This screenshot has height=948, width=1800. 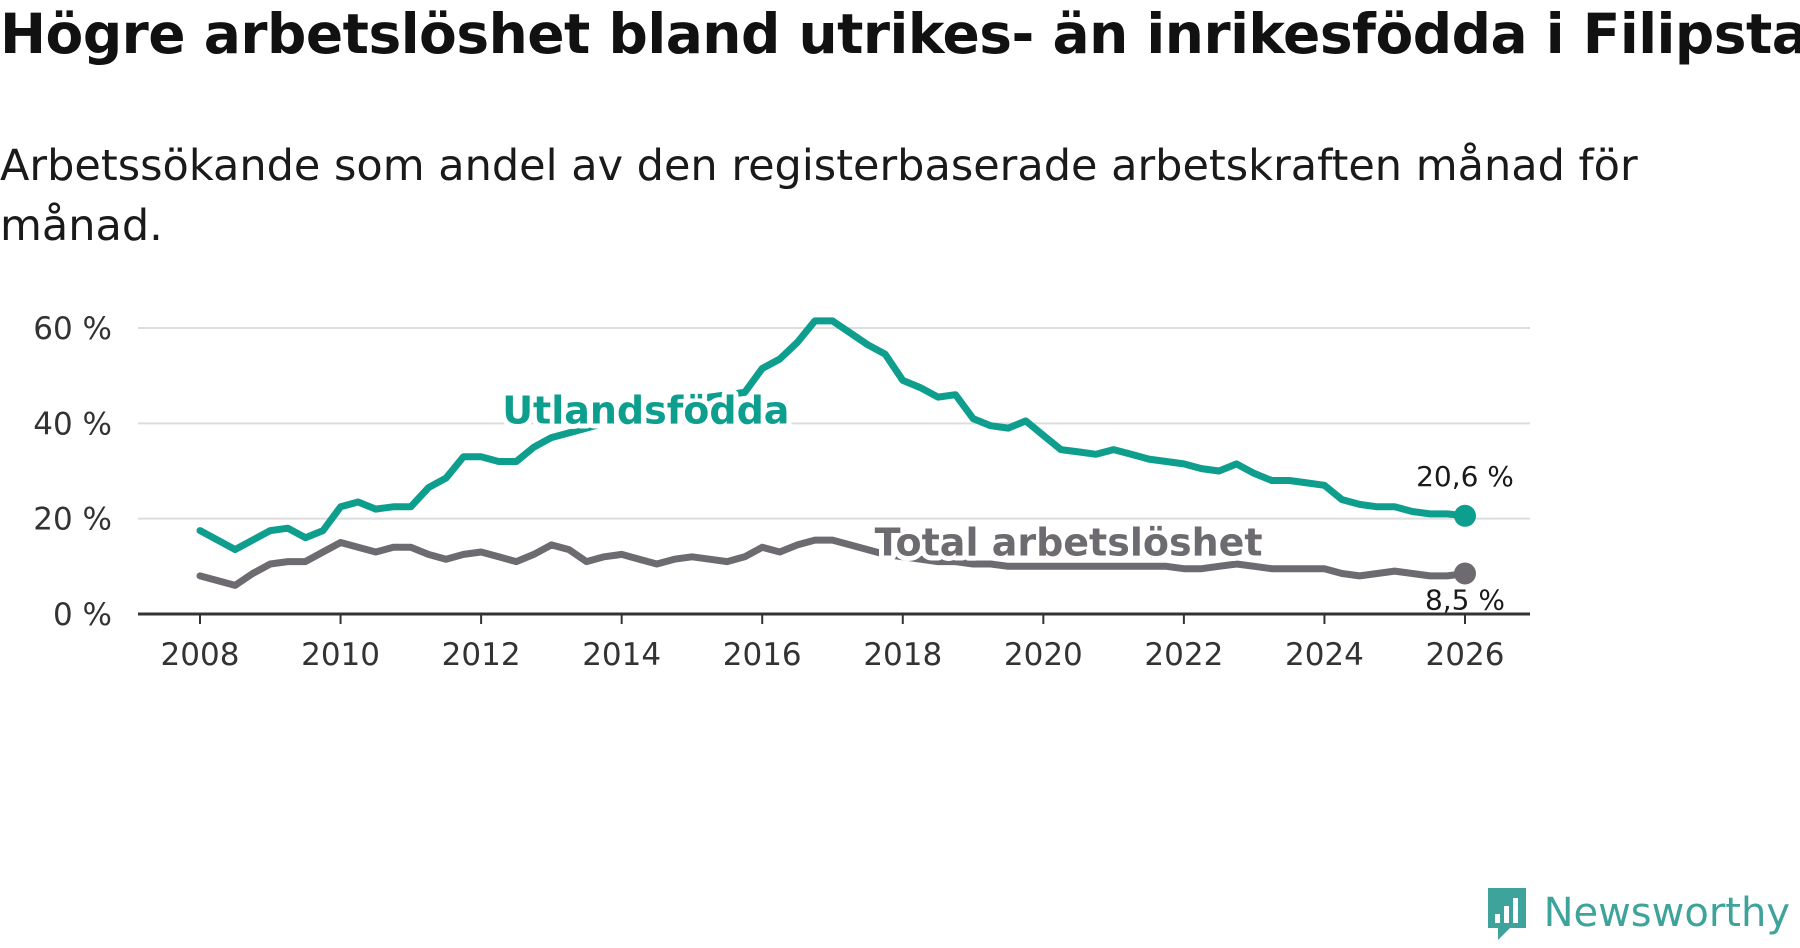 I want to click on end-value-label-utlandsfodda: 20,6 %, so click(x=1465, y=476).